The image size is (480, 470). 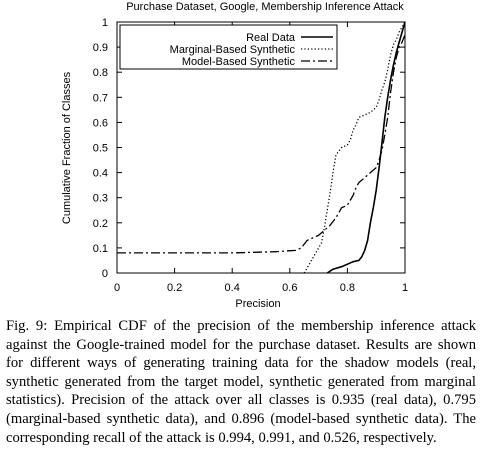 I want to click on y-tick-label: 0.9, so click(x=100, y=48).